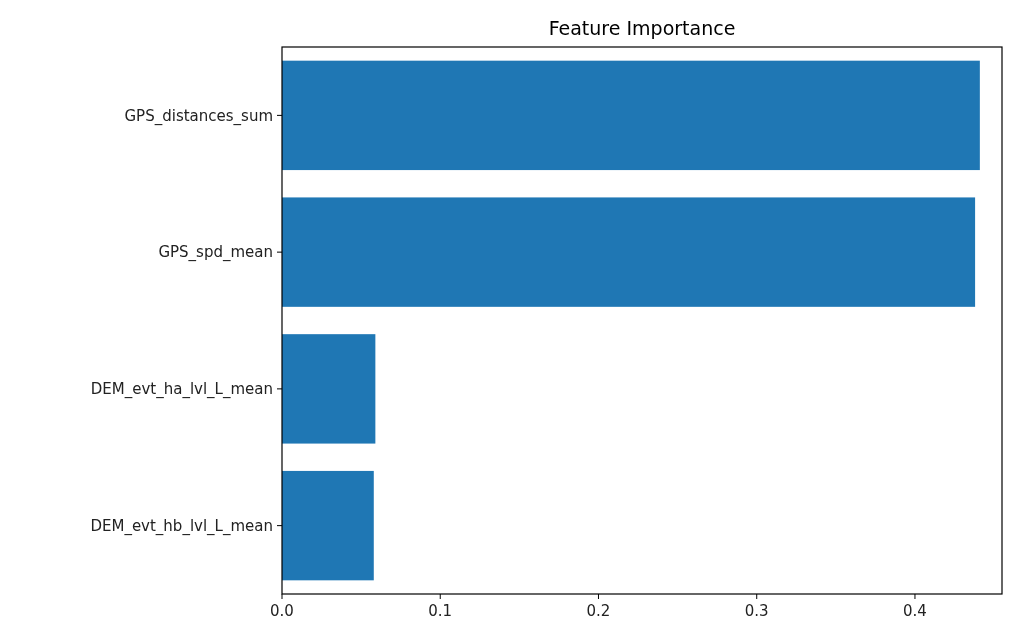 Image resolution: width=1016 pixels, height=637 pixels. Describe the element at coordinates (440, 611) in the screenshot. I see `x-tick-label: 0.1` at that location.